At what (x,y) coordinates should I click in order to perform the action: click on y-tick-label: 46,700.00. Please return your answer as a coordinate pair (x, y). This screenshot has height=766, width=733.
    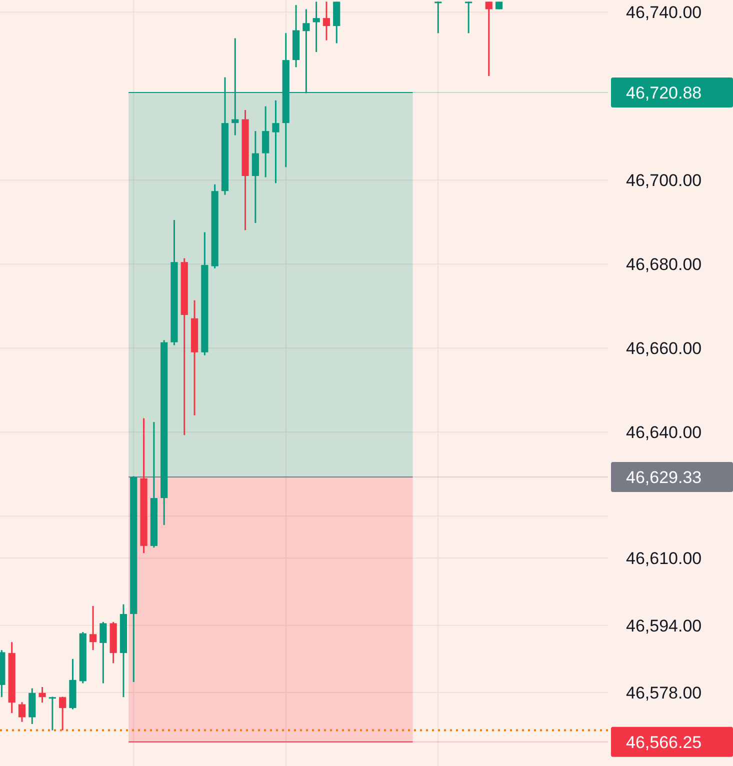
    Looking at the image, I should click on (664, 180).